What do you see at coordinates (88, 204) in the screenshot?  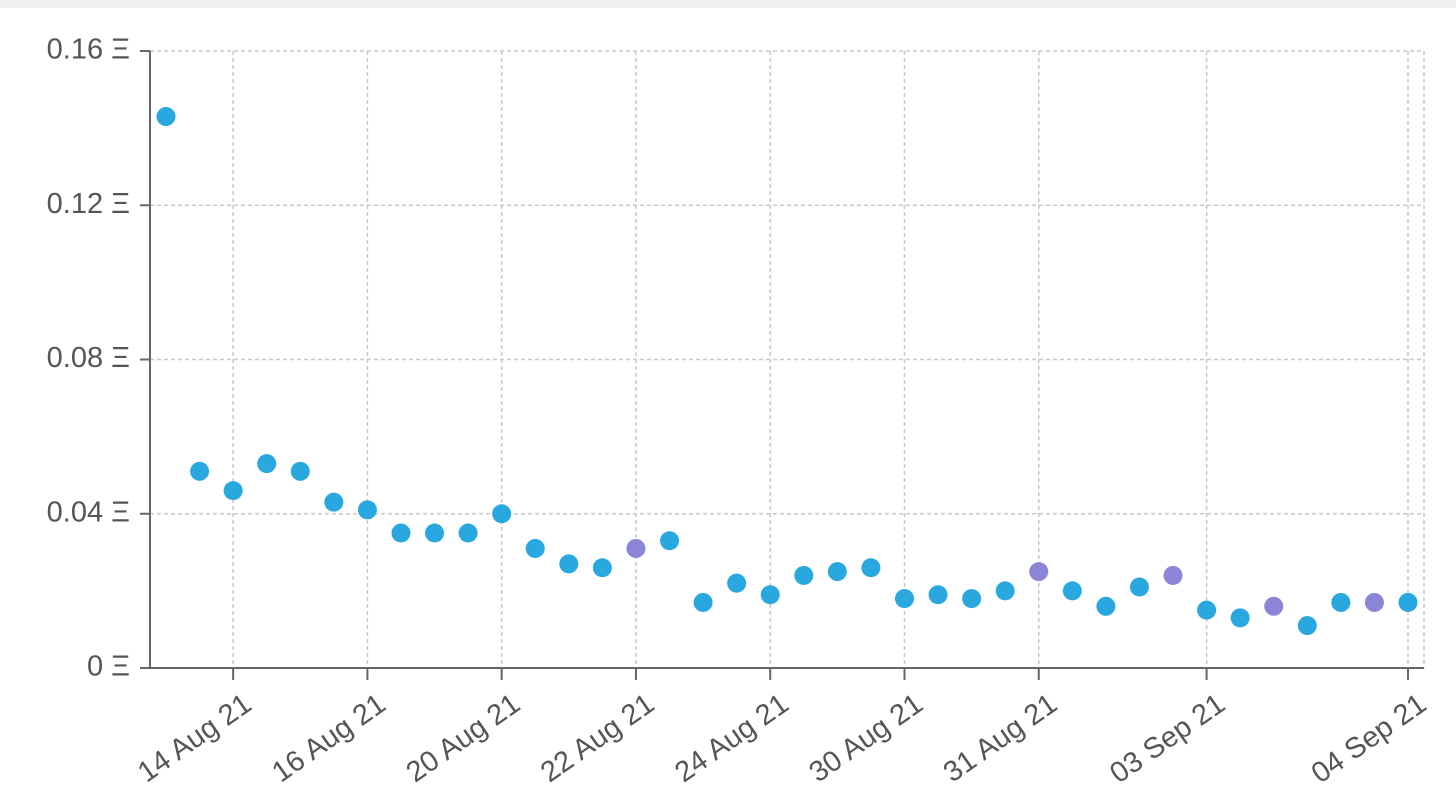 I see `y-tick-label: 0.12 Ξ` at bounding box center [88, 204].